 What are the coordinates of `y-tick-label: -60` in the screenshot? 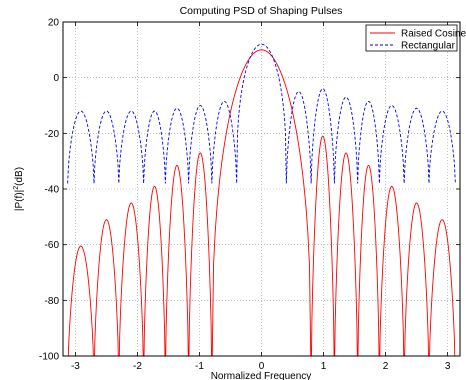 It's located at (52, 245).